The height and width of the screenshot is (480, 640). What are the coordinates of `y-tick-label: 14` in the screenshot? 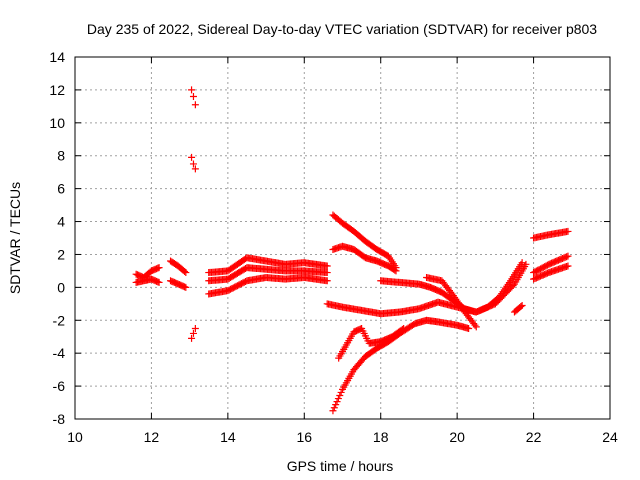 It's located at (57, 57).